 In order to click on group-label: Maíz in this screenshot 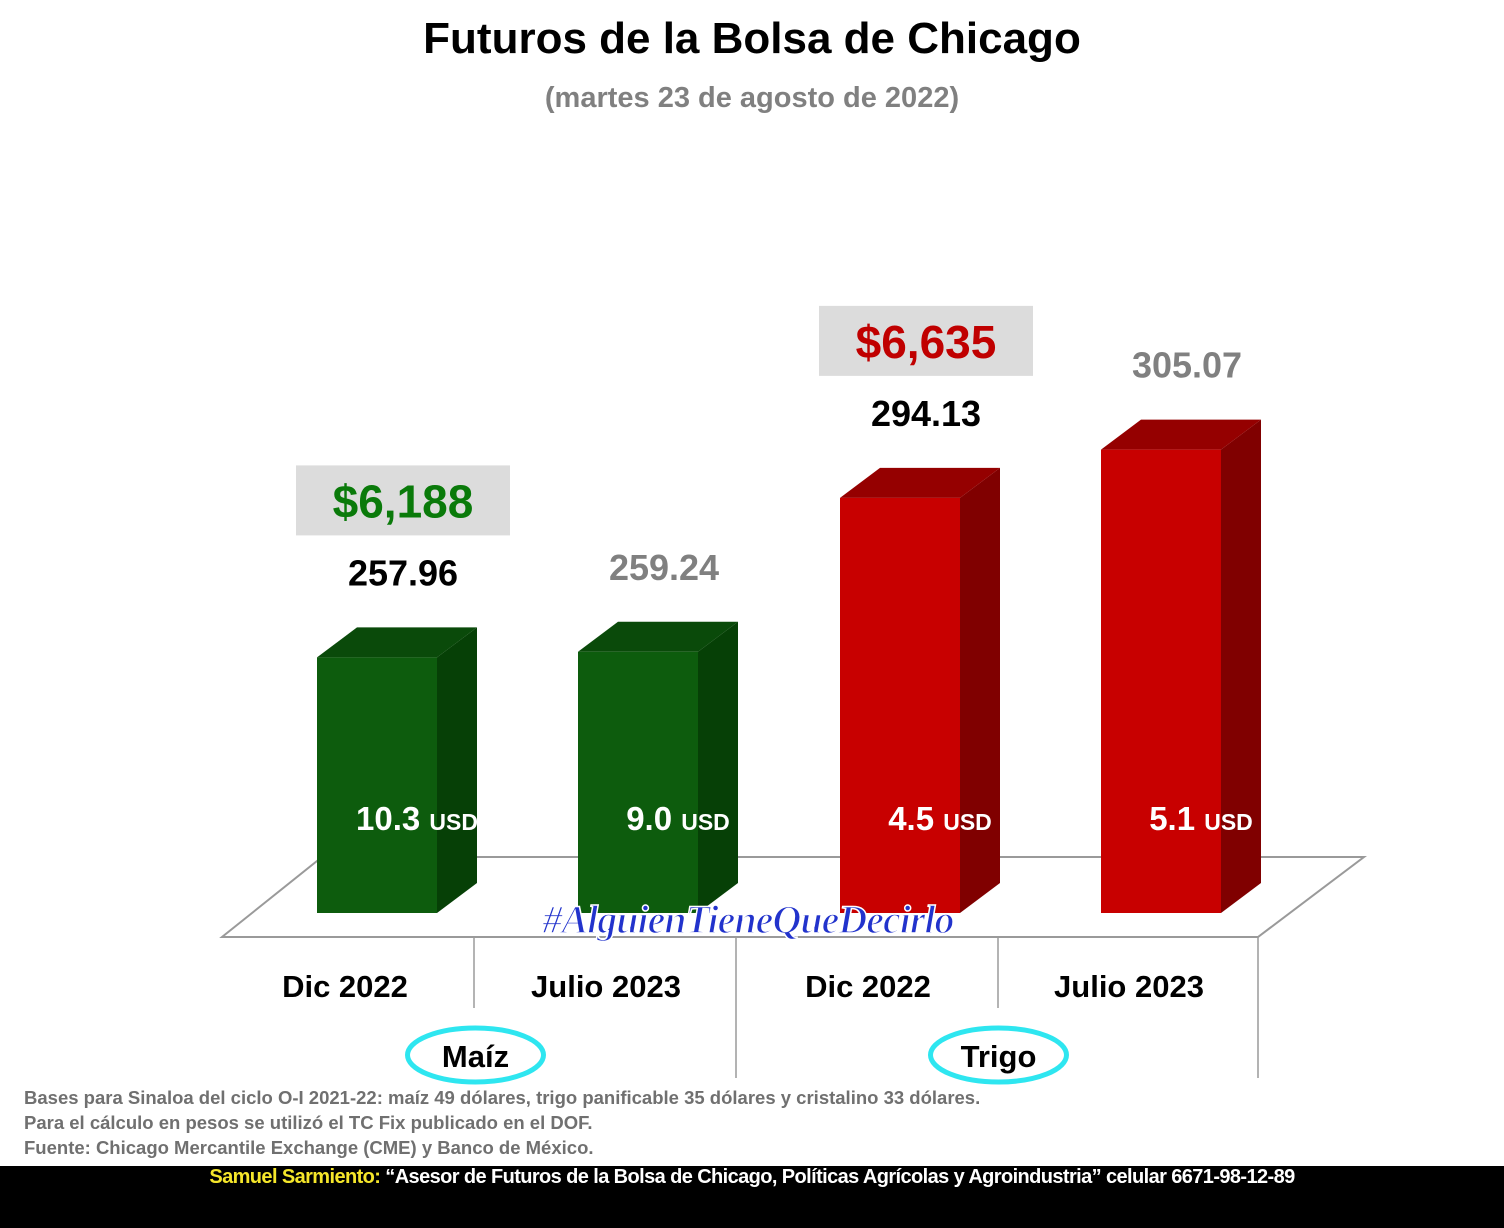, I will do `click(475, 1056)`.